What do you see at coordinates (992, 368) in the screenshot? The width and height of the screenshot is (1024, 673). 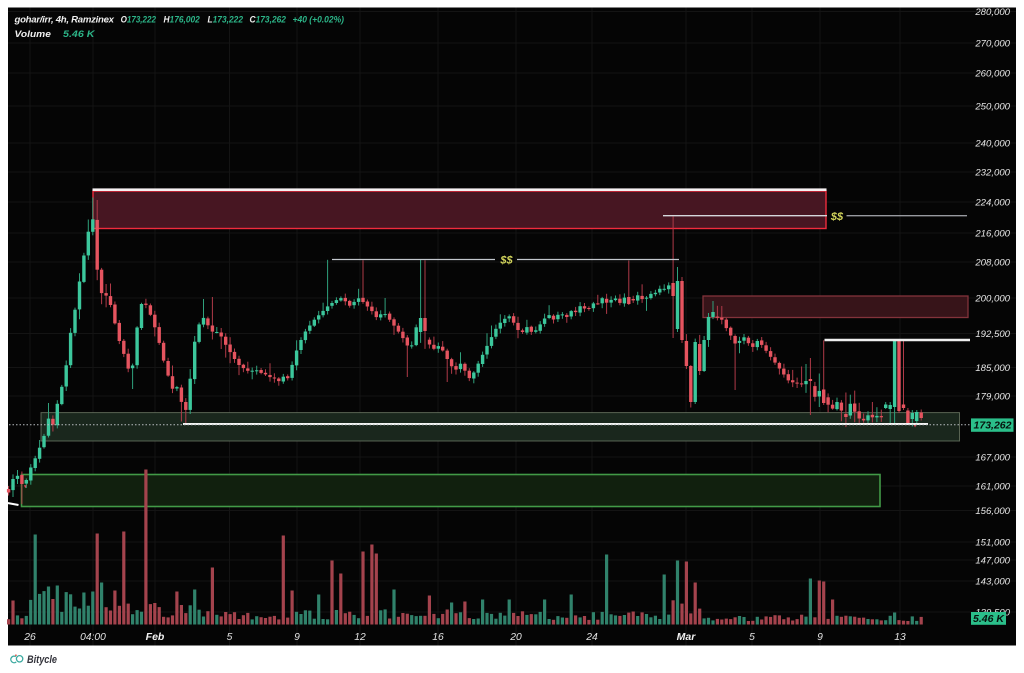 I see `svg-text: 185,000` at bounding box center [992, 368].